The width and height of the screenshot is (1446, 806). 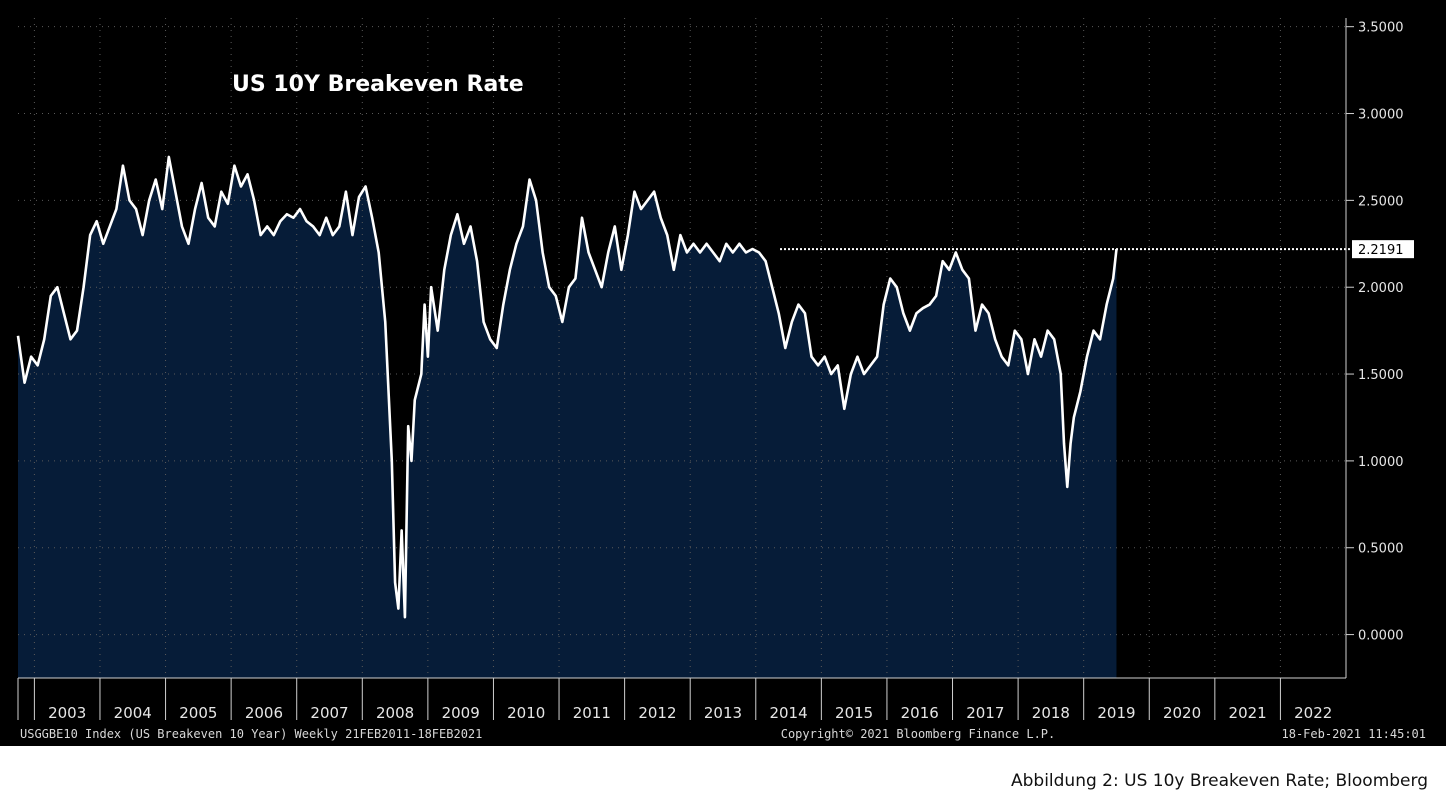 I want to click on x-tick-label: 2011, so click(x=592, y=713).